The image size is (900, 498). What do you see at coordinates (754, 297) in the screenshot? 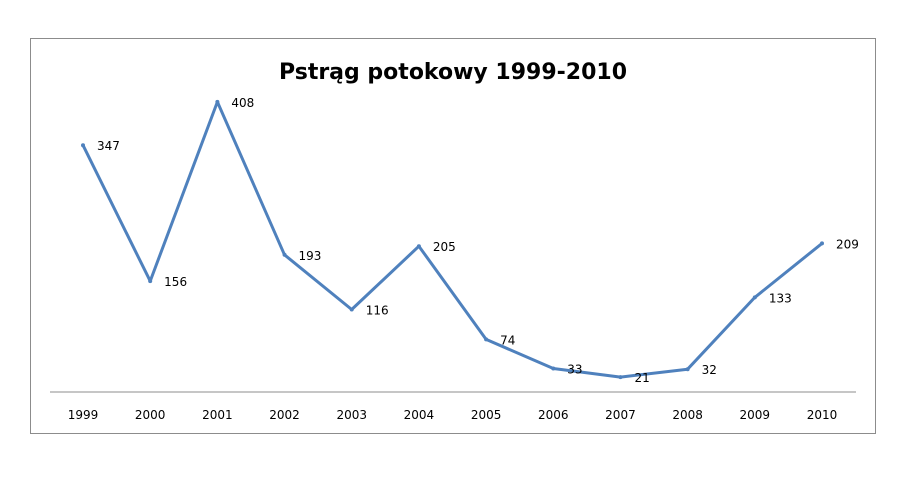
I see `data-point-2009` at bounding box center [754, 297].